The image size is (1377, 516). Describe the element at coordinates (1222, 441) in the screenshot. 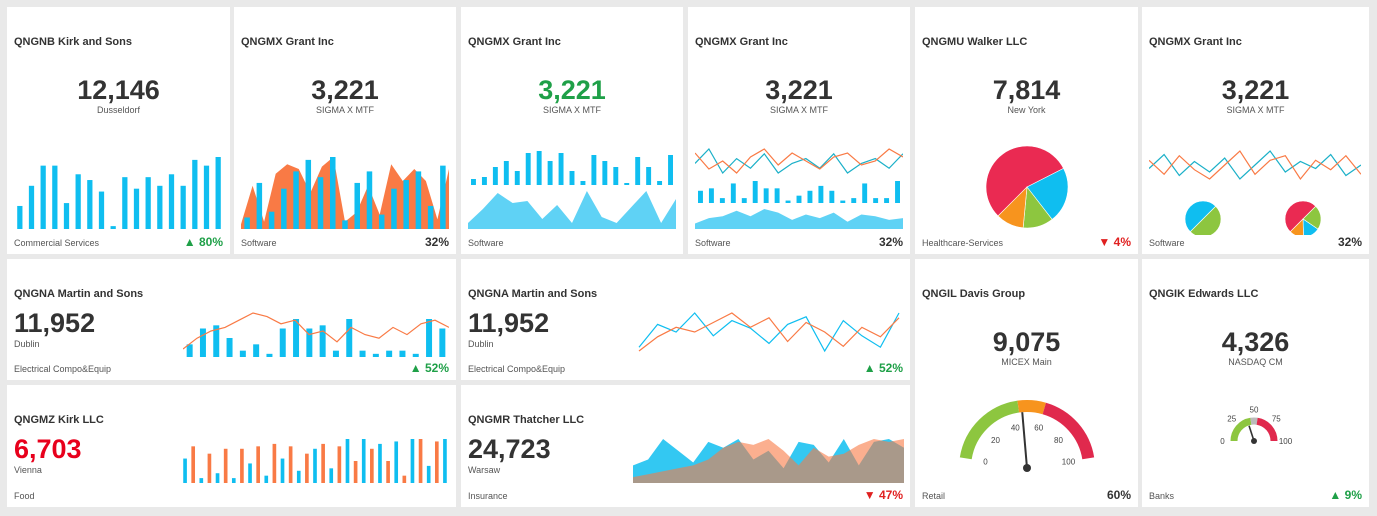

I see `gauge-tick-label: 0` at that location.